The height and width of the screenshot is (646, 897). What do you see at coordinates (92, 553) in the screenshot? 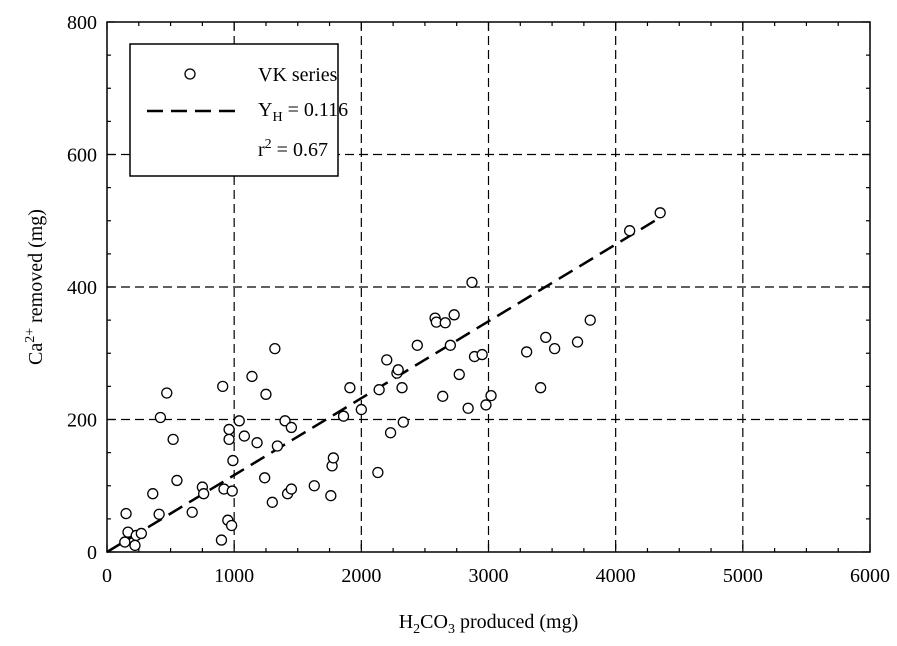
I see `y-tick-label-0: 0` at bounding box center [92, 553].